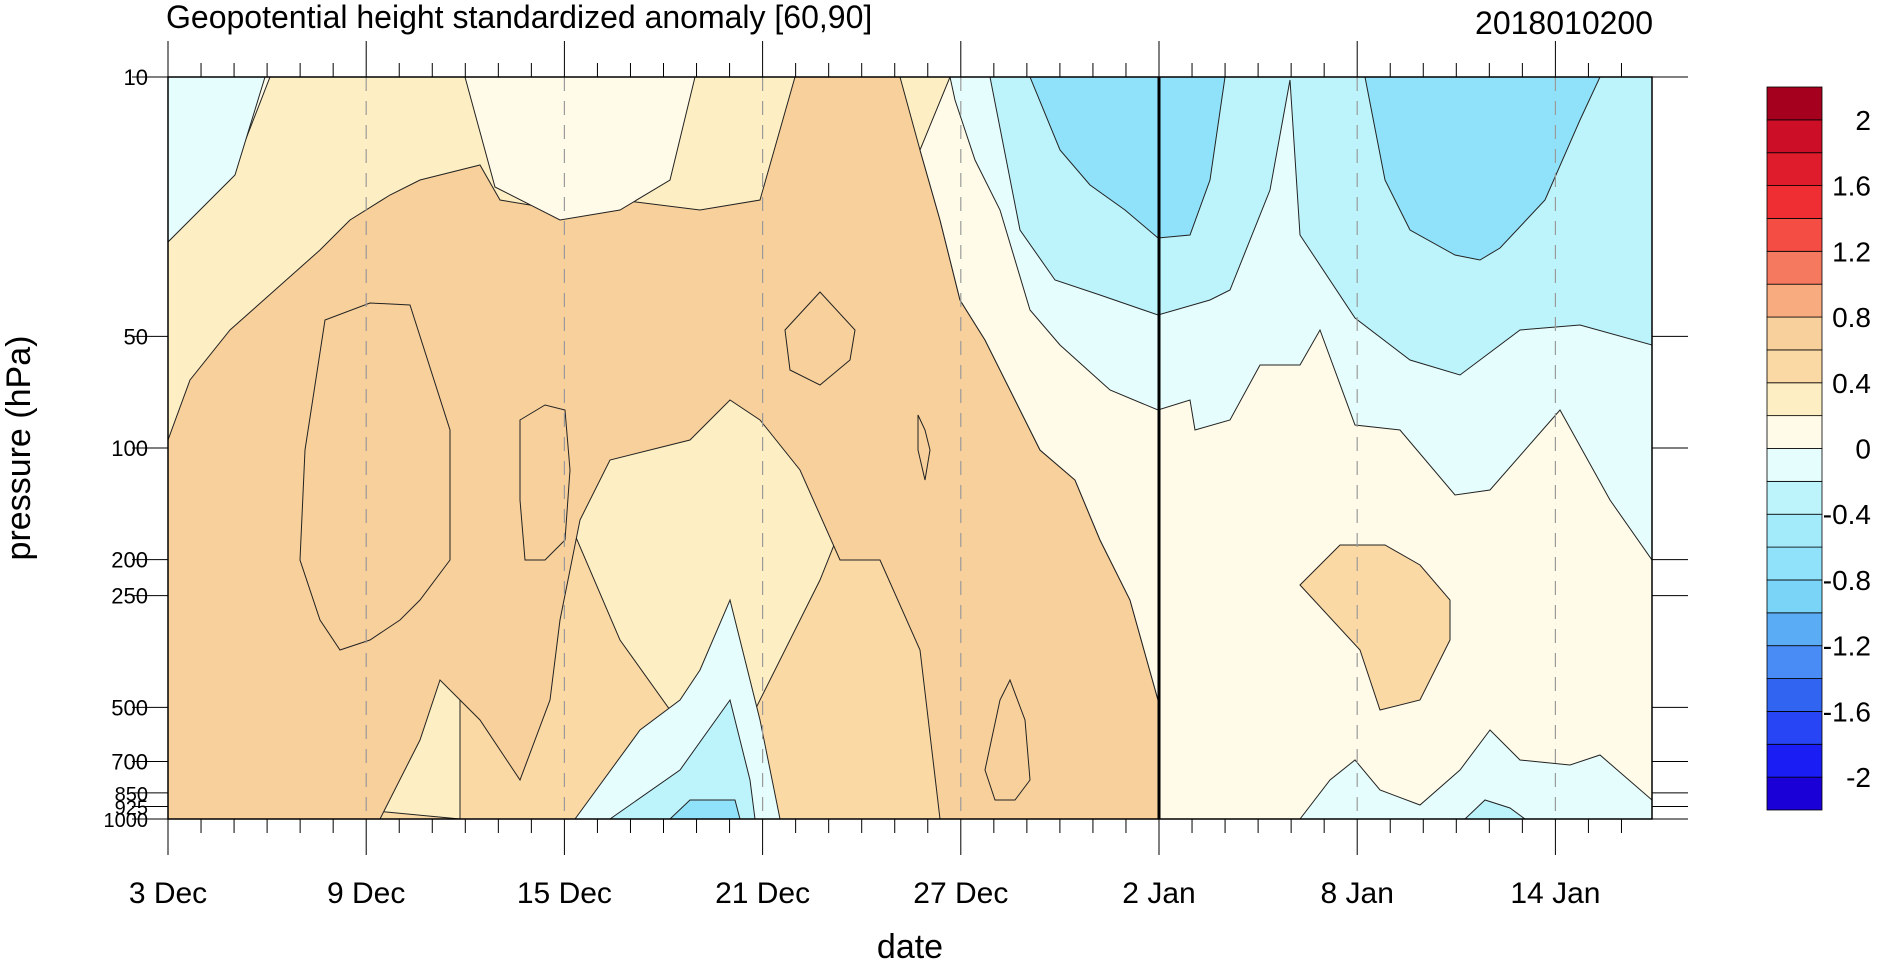 This screenshot has height=963, width=1889. What do you see at coordinates (1555, 893) in the screenshot?
I see `x-tick-label: 14 Jan` at bounding box center [1555, 893].